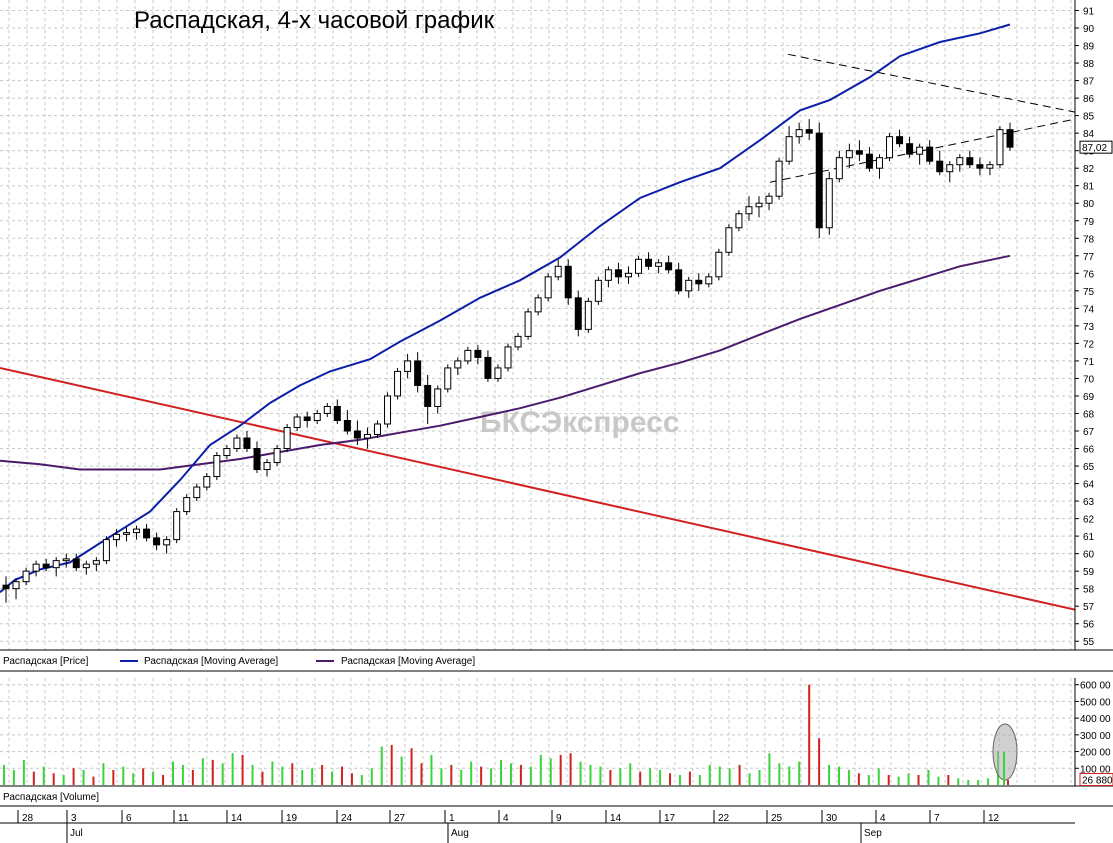 This screenshot has height=843, width=1113. Describe the element at coordinates (1089, 134) in the screenshot. I see `price-tick-label: 84` at that location.